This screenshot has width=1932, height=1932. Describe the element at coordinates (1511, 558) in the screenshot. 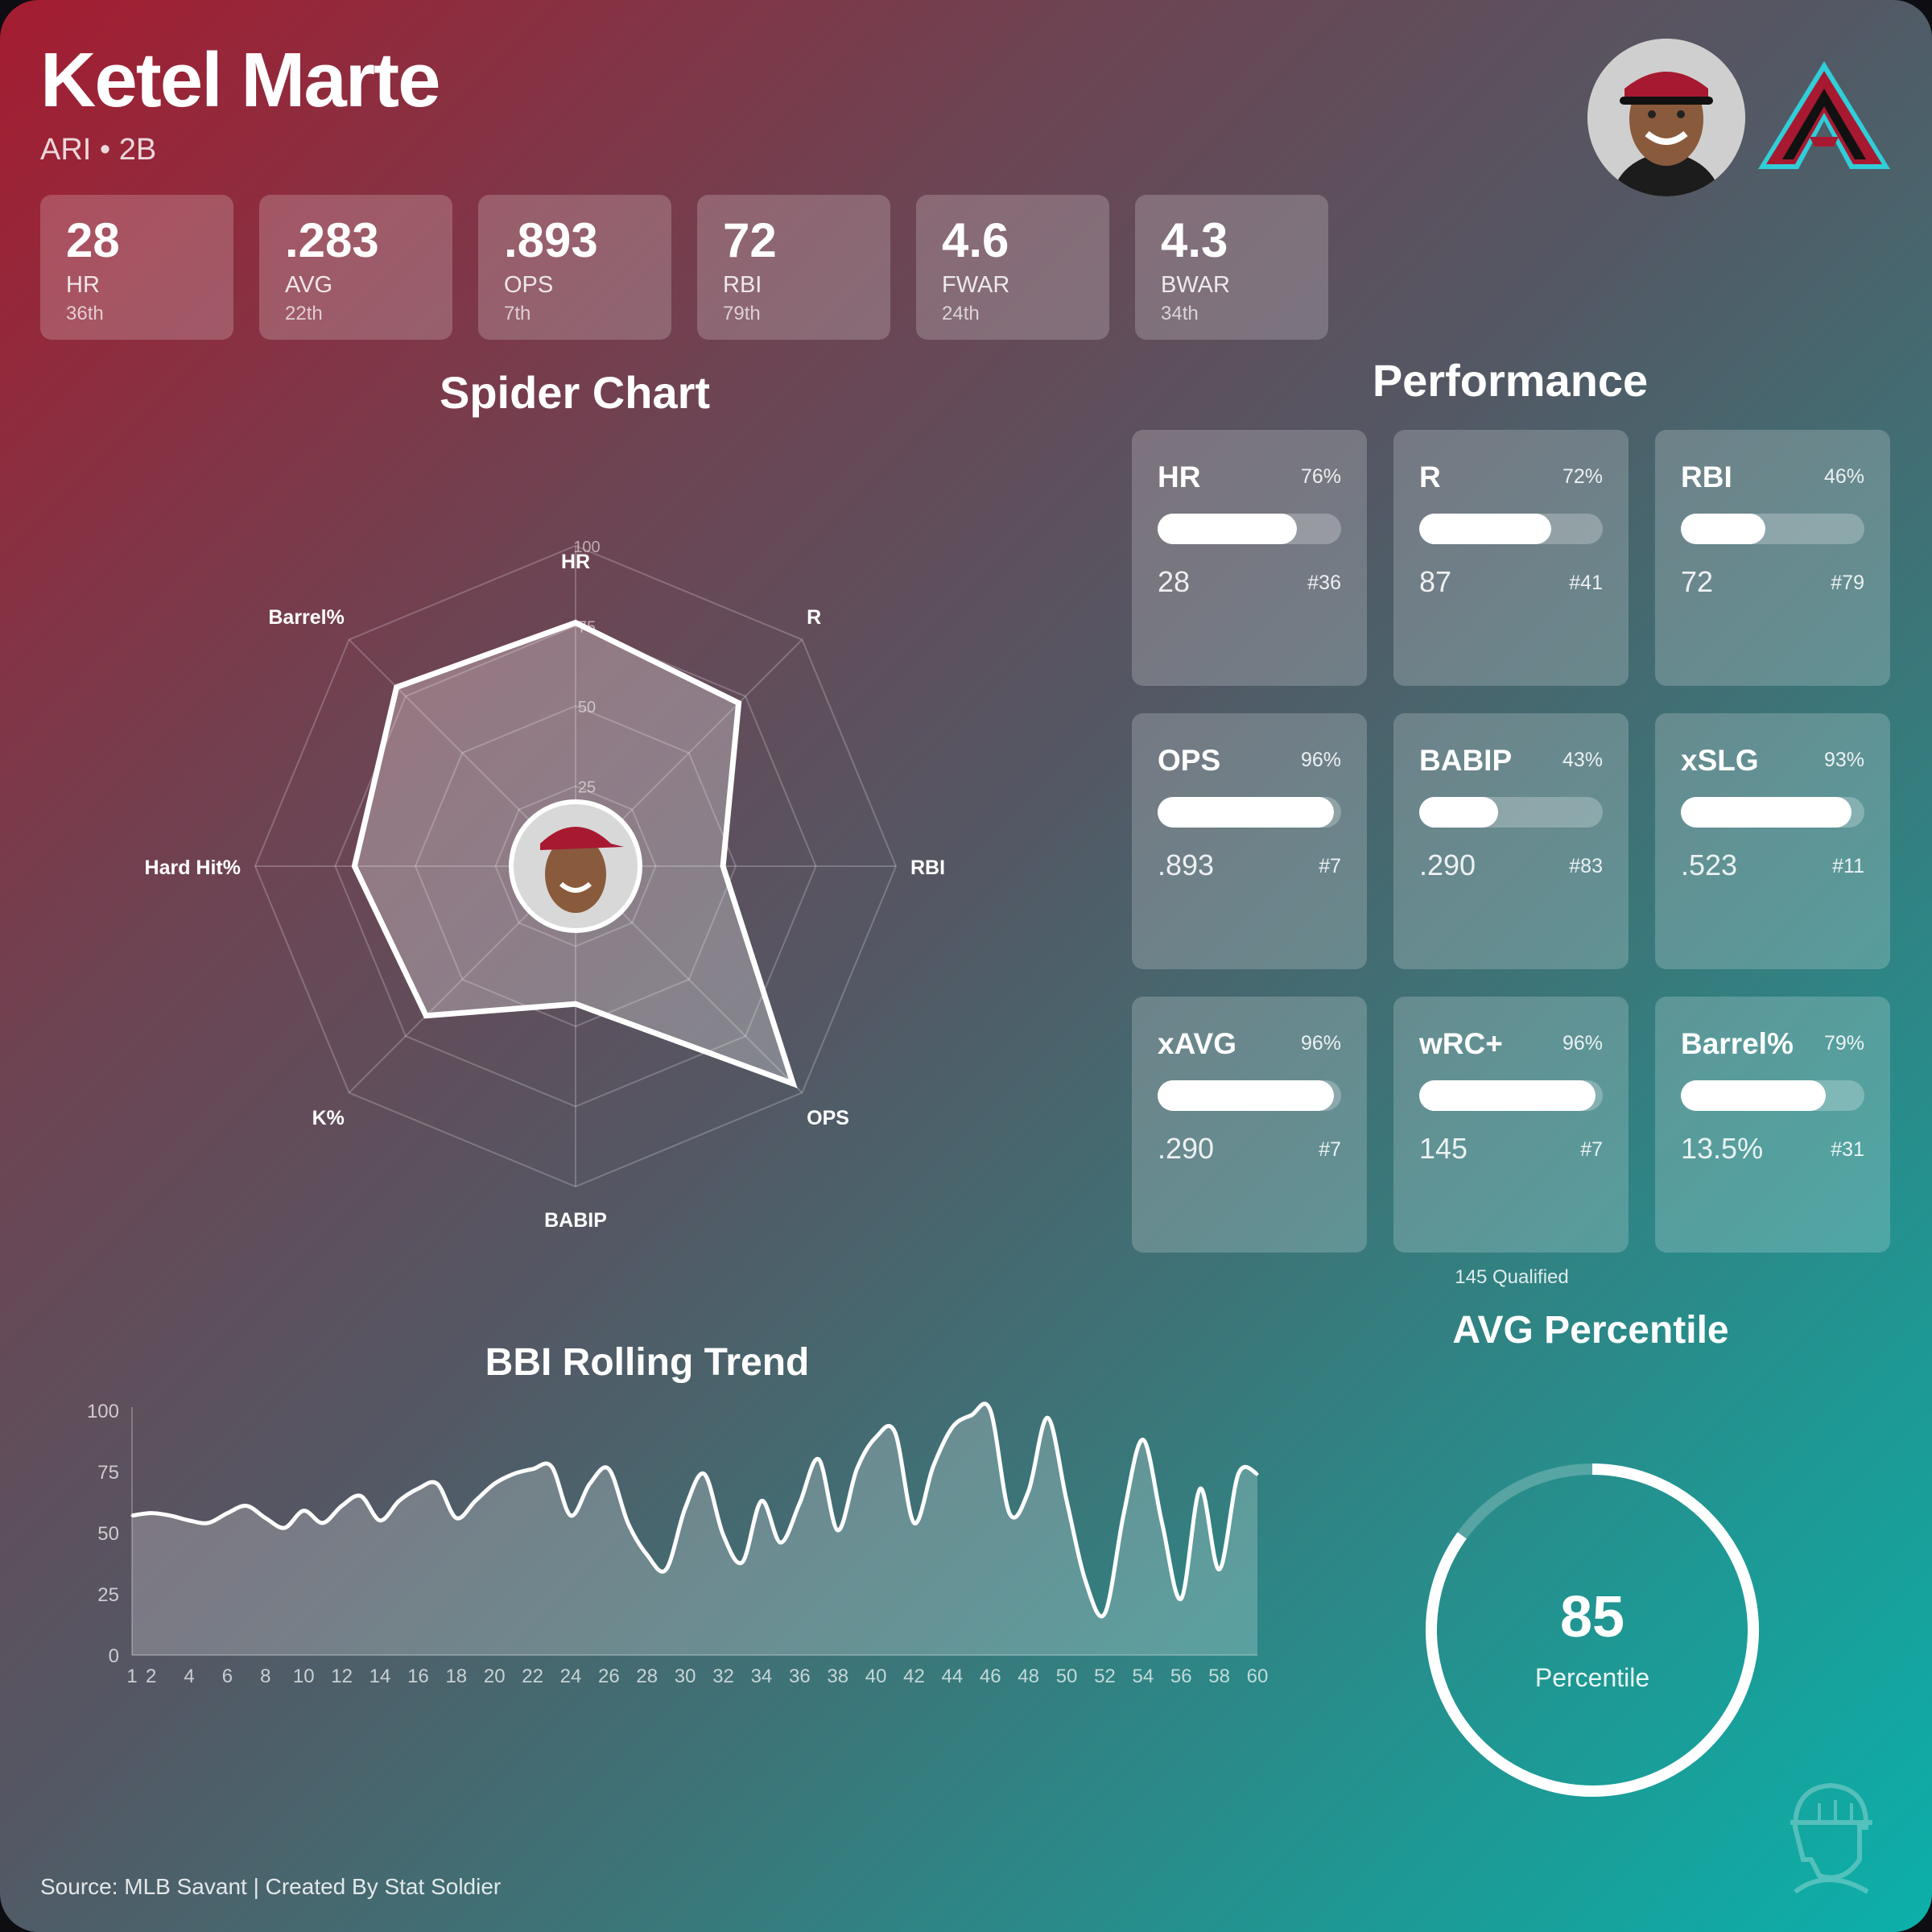

I see `perf-card-r: R 72% 87 #41` at that location.